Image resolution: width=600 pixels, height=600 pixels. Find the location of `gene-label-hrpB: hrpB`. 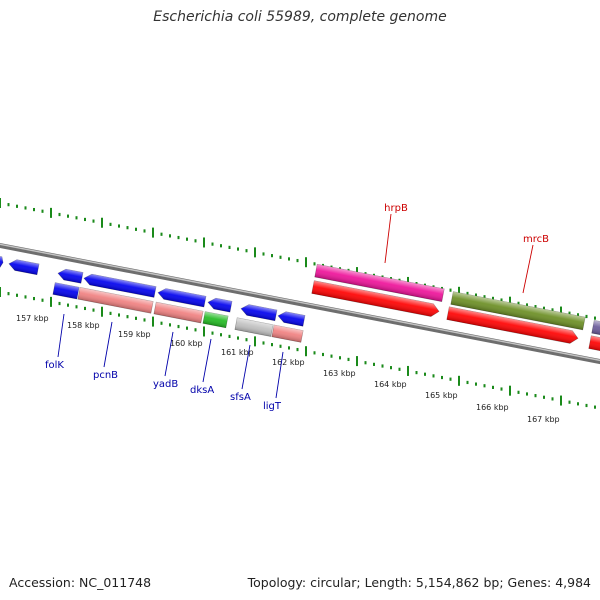

gene-label-hrpB: hrpB is located at coordinates (396, 208).